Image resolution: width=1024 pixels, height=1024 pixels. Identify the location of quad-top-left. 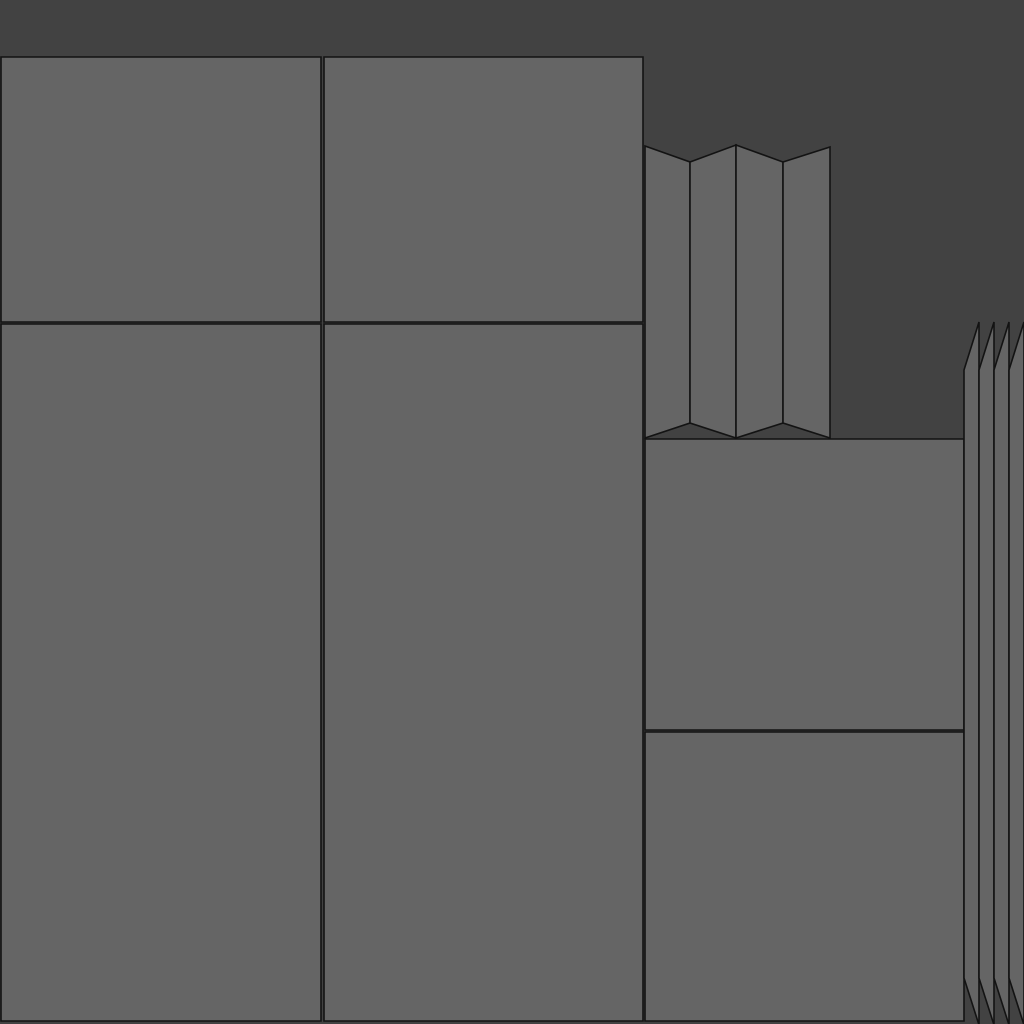
(161, 189).